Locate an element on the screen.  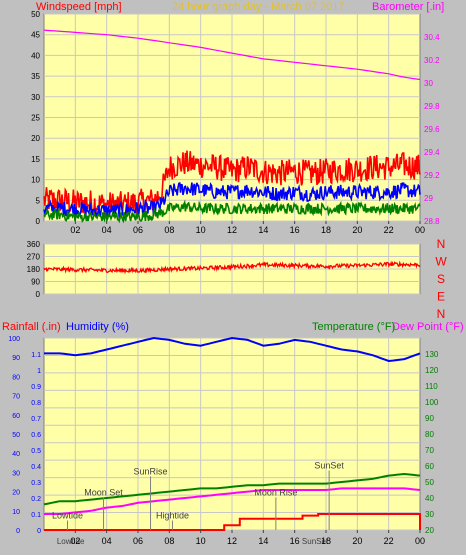
rainfall-tick-label: 0.4 is located at coordinates (36, 467).